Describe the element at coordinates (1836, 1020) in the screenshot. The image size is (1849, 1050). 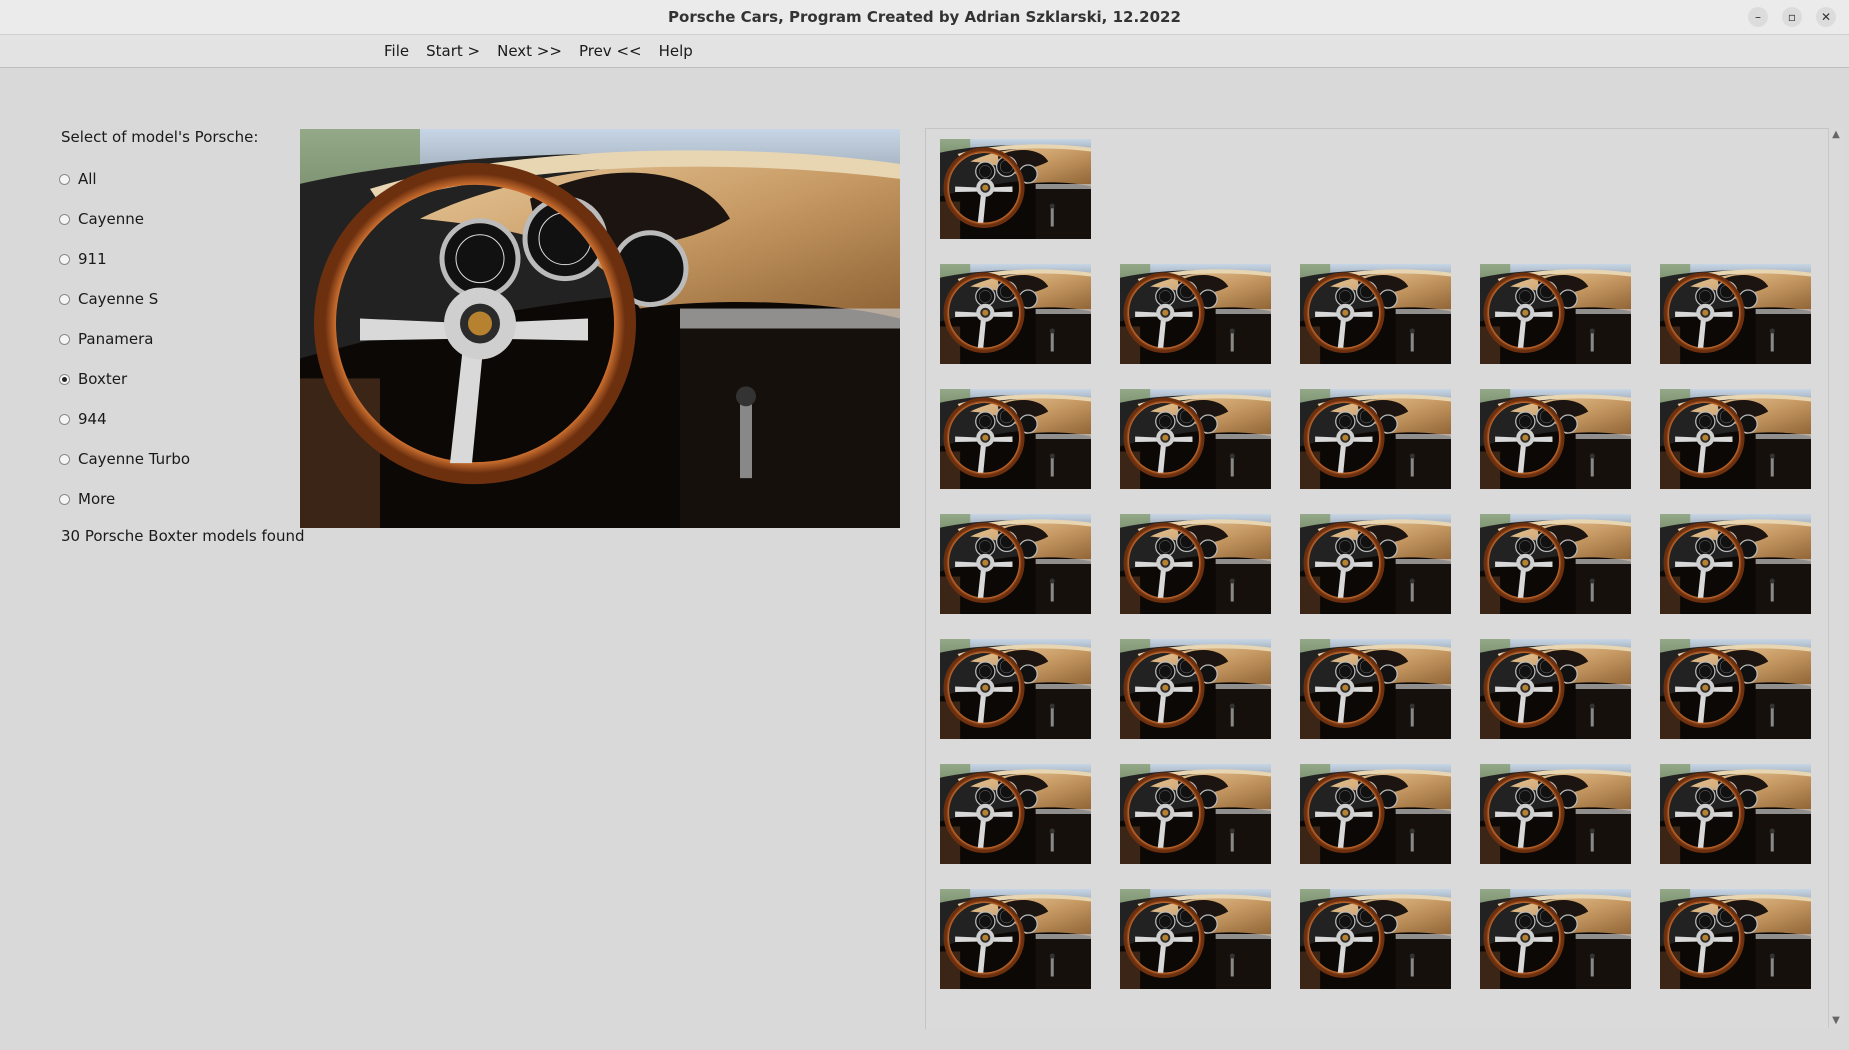
I see `scroll-down-icon: ▼` at that location.